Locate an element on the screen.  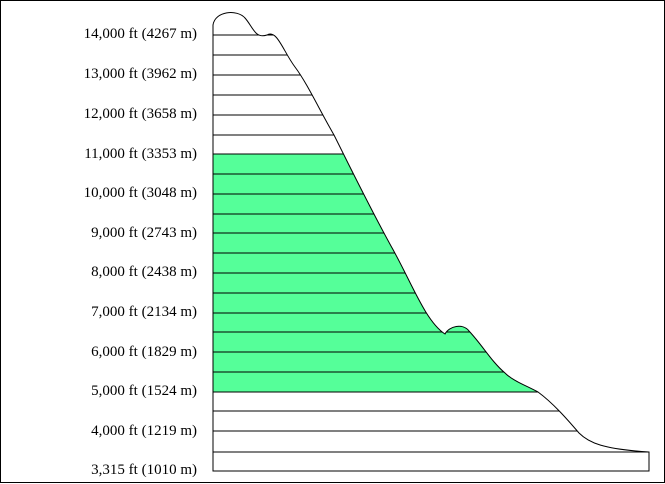
elevation-label-4000ft: 4,000 ft (1219 m) is located at coordinates (144, 431).